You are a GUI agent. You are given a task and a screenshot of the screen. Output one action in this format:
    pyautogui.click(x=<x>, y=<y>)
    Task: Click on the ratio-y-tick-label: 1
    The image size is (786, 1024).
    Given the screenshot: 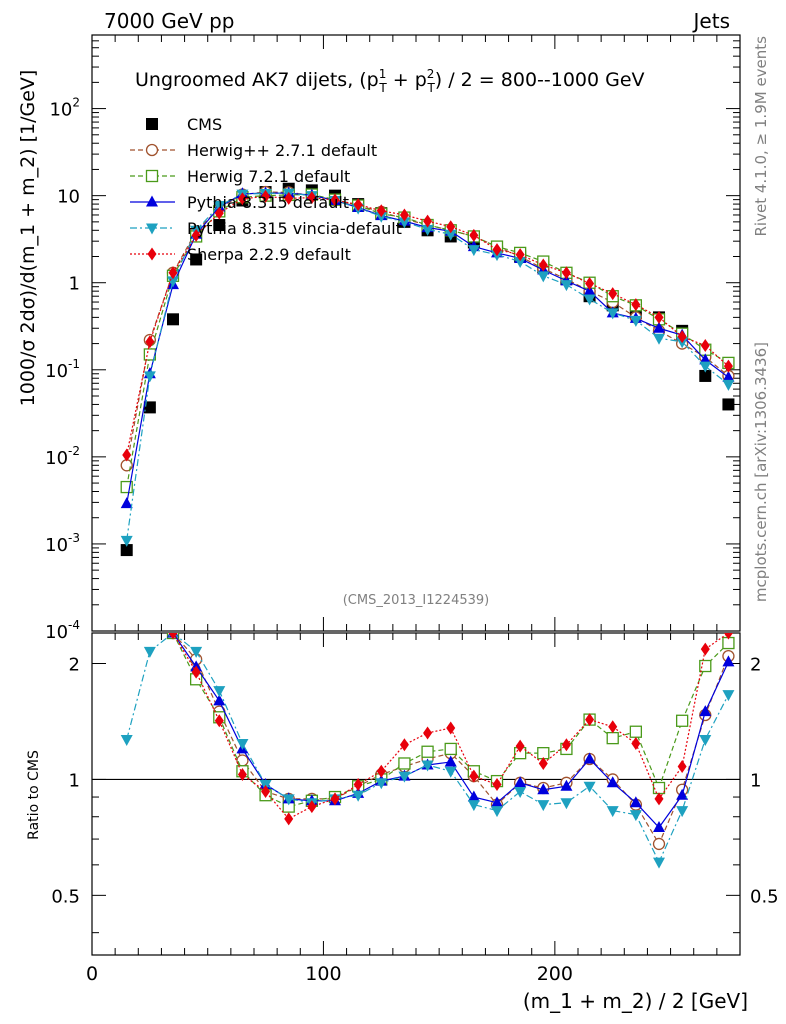 What is the action you would take?
    pyautogui.click(x=74, y=780)
    